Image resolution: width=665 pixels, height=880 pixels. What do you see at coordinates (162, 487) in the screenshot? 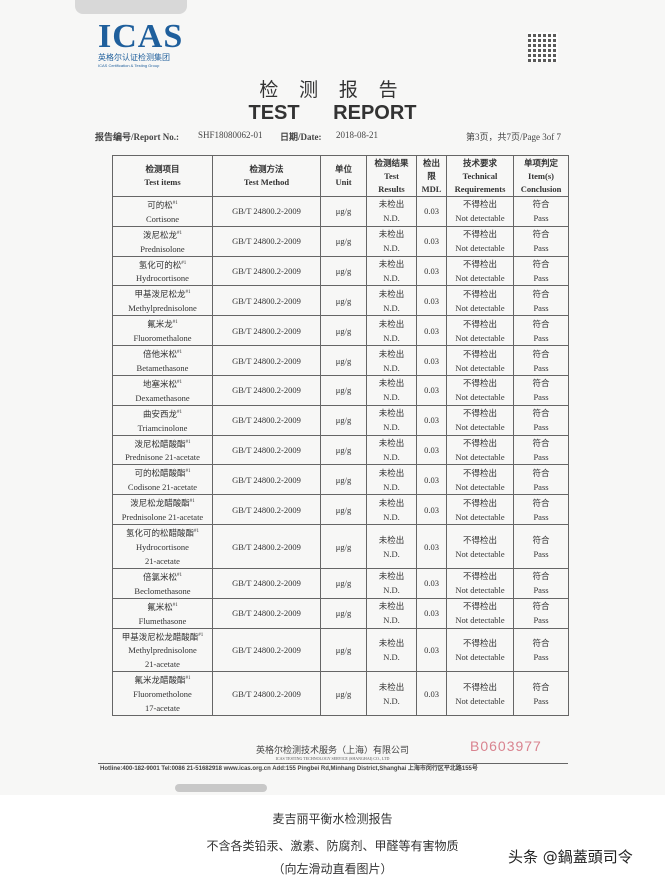
I see `cell-text: Codisone 21-acetate` at bounding box center [162, 487].